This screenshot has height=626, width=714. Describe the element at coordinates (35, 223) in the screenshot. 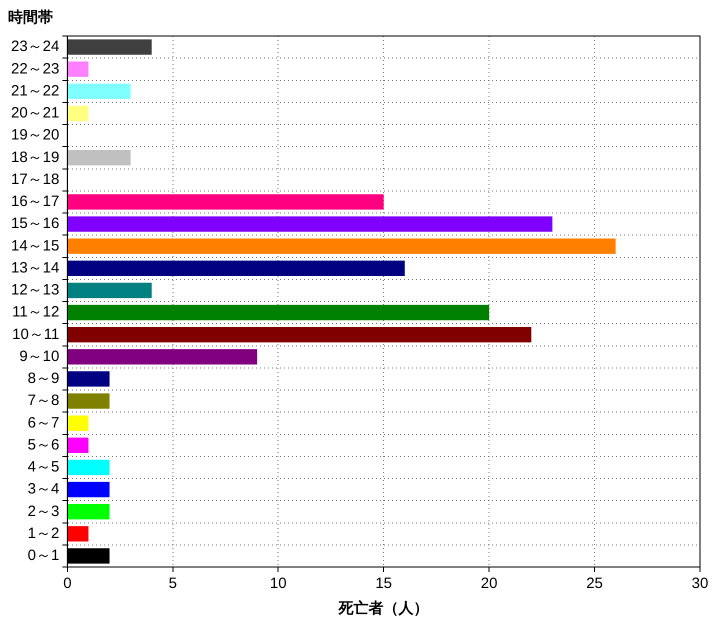

I see `y-tick-label: 15～16` at that location.